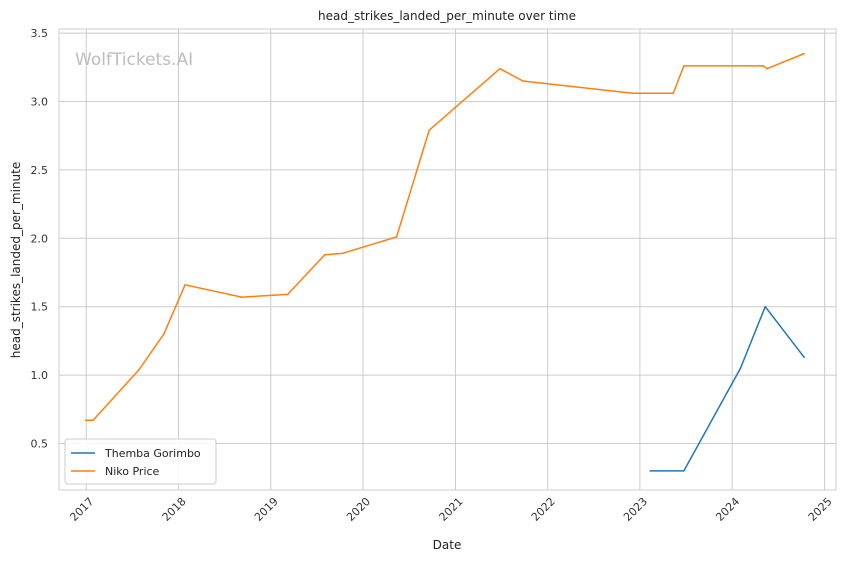  What do you see at coordinates (40, 375) in the screenshot?
I see `y-tick-label: 1.0` at bounding box center [40, 375].